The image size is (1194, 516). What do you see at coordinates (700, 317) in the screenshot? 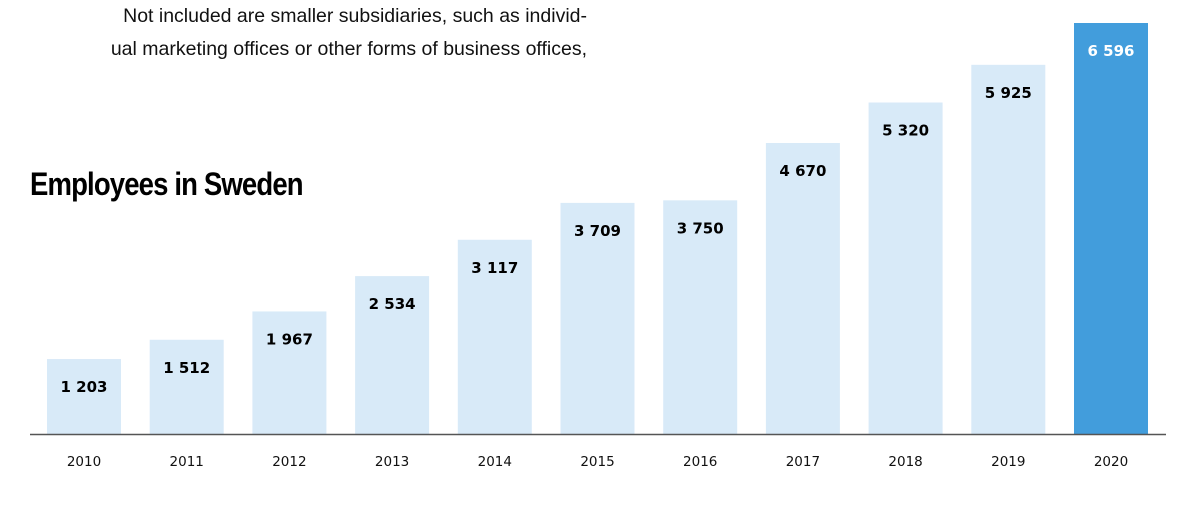
I see `bar-2016` at bounding box center [700, 317].